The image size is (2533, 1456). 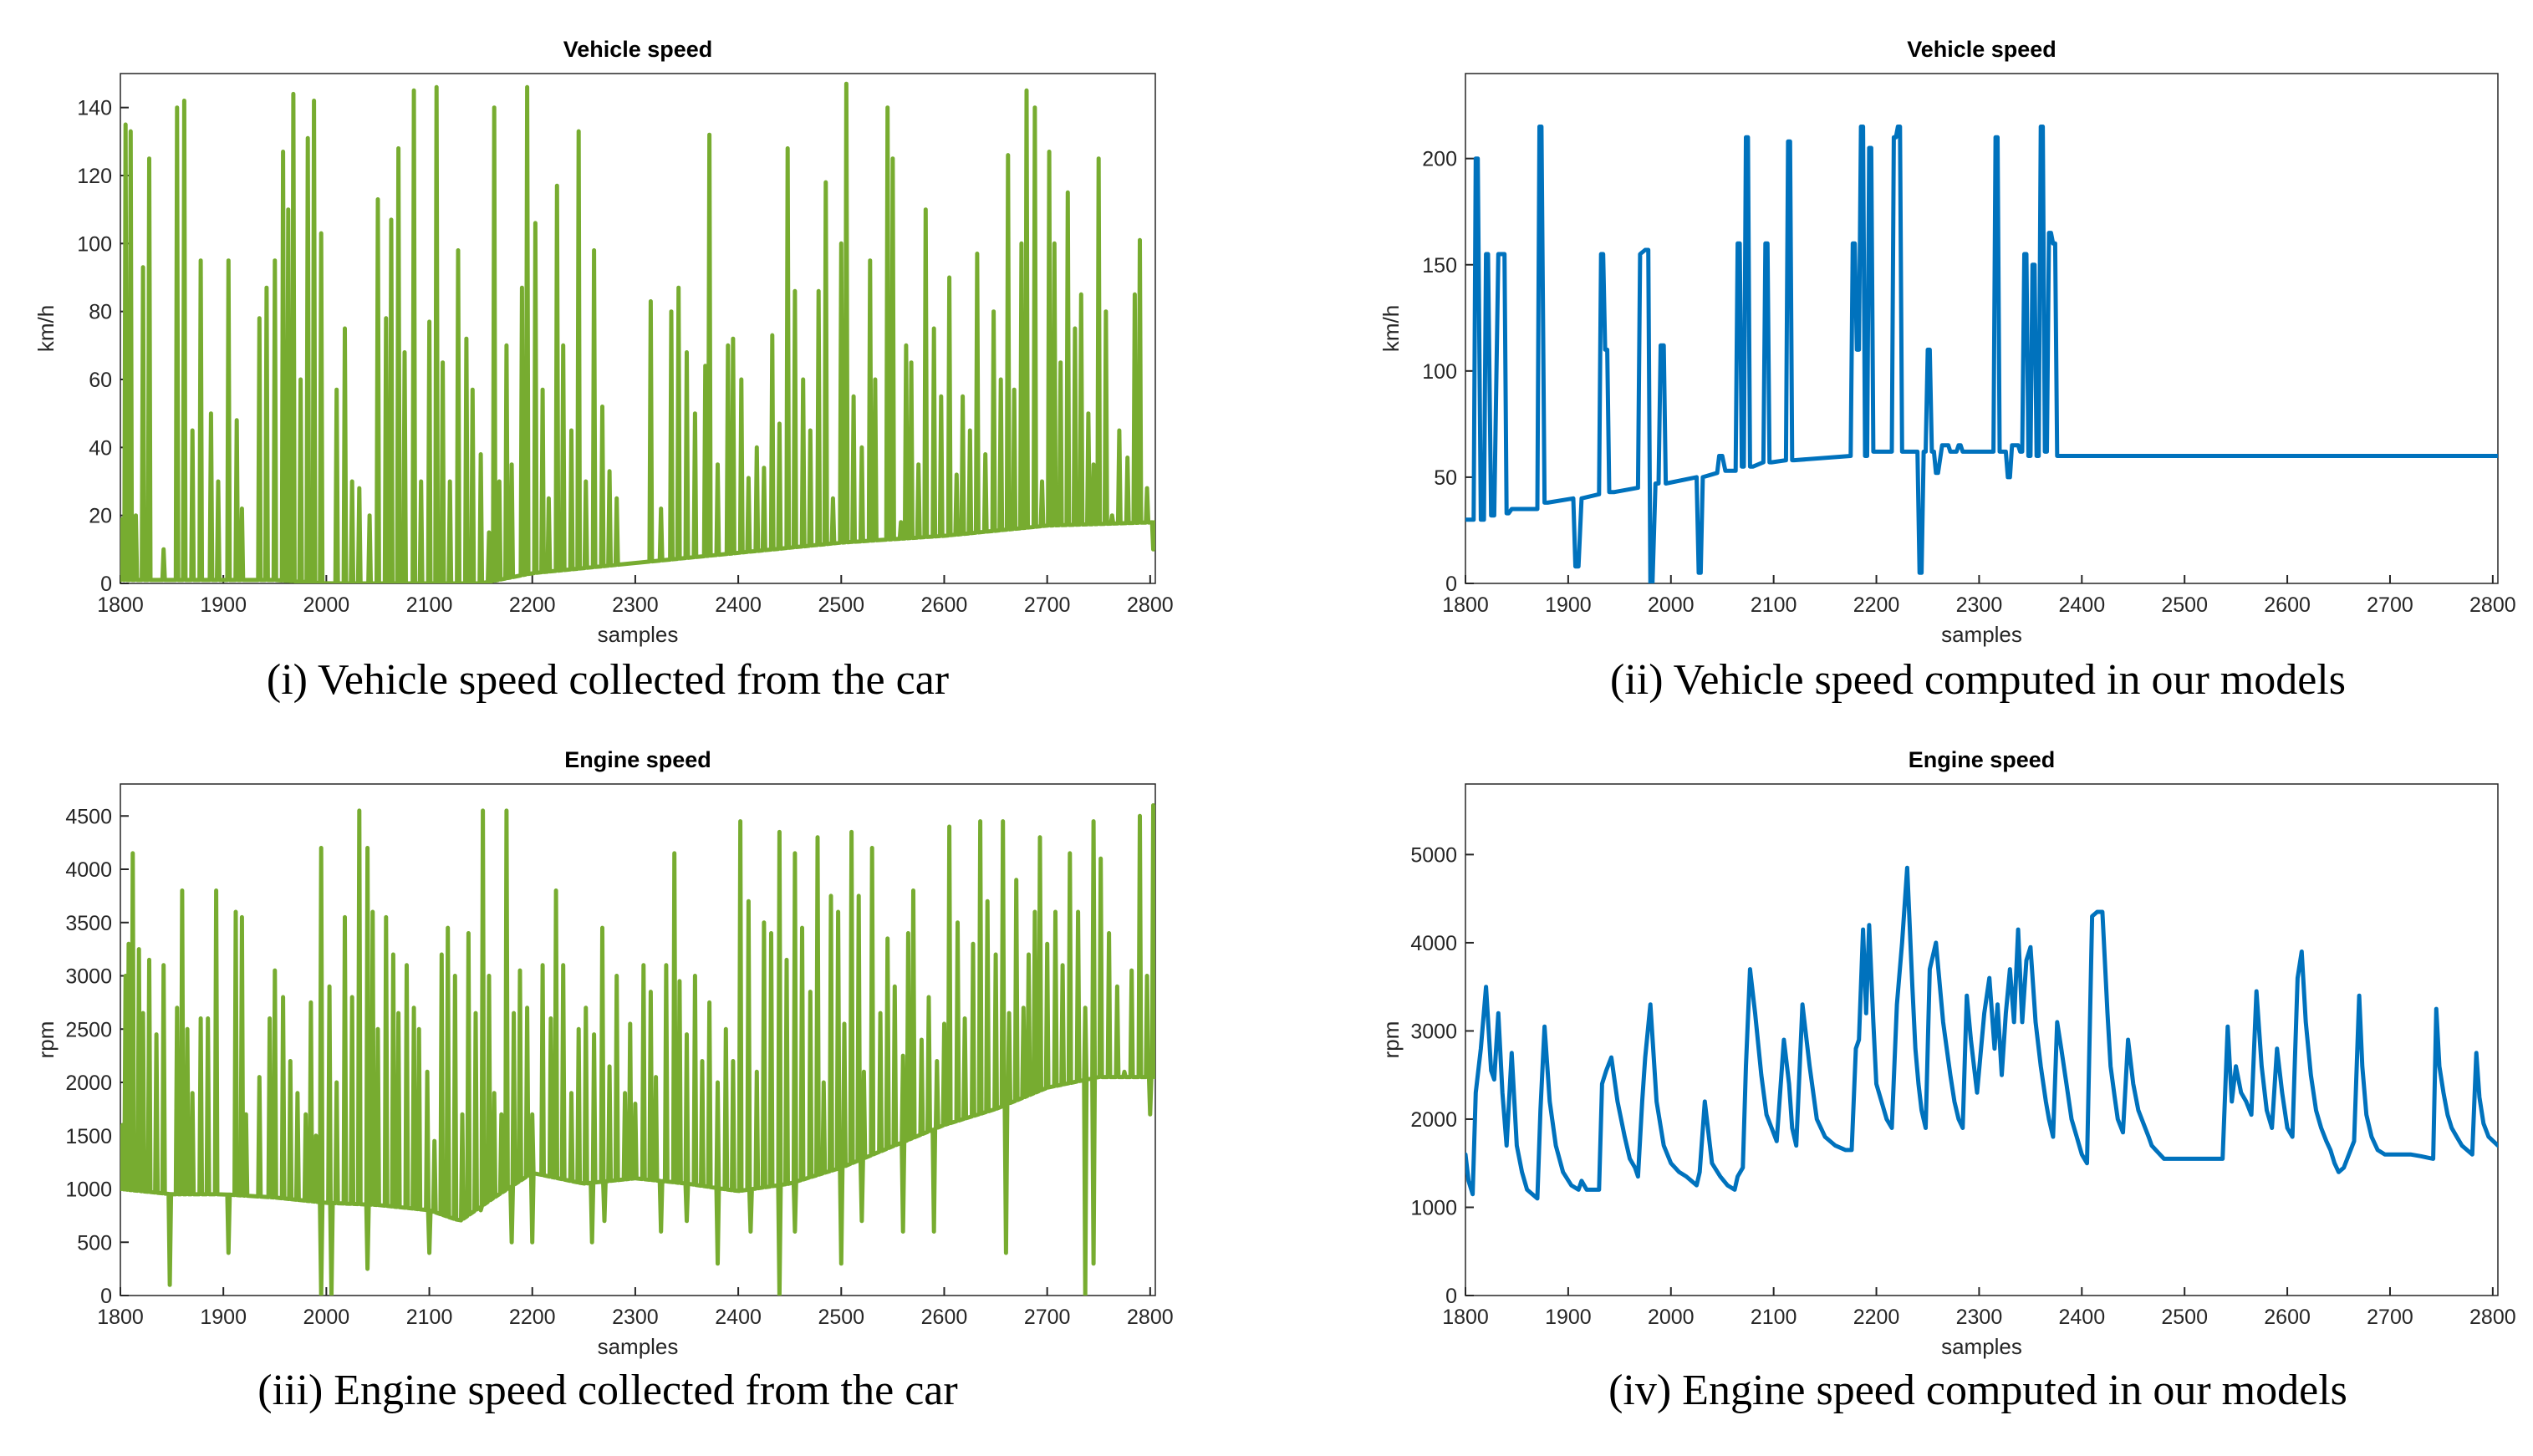 I want to click on y-tick-label: 1500, so click(x=89, y=1136).